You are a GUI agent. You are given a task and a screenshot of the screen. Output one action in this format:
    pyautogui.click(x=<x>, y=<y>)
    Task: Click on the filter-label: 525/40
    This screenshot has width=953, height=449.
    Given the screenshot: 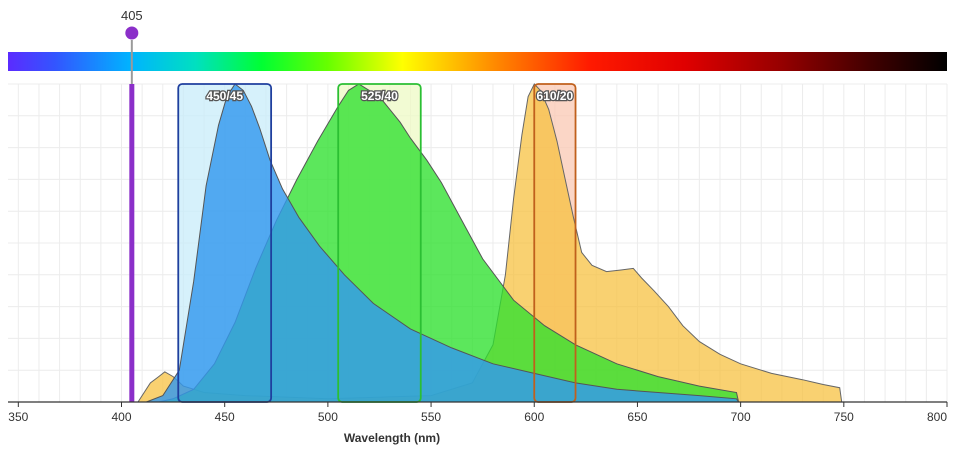 What is the action you would take?
    pyautogui.click(x=379, y=96)
    